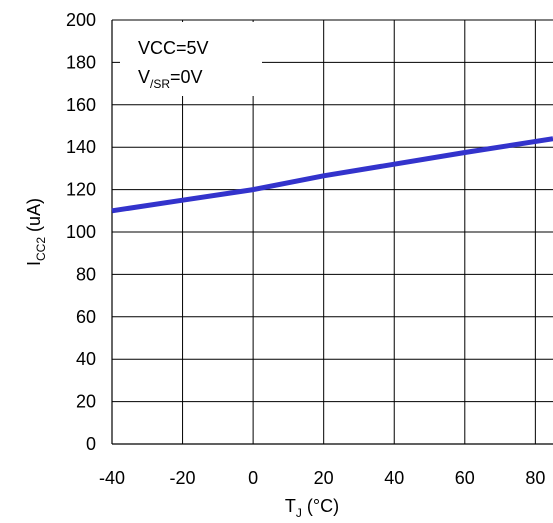 The height and width of the screenshot is (523, 553). I want to click on y-tick-label: 60, so click(86, 317).